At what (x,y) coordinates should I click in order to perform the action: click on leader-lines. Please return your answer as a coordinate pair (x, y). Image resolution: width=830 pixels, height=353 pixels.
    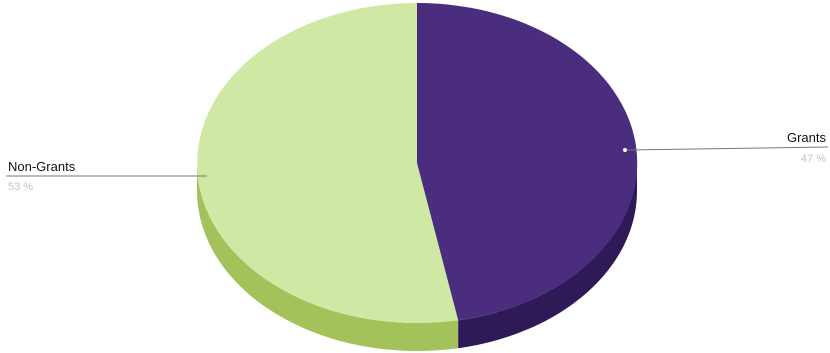
    Looking at the image, I should click on (417, 161).